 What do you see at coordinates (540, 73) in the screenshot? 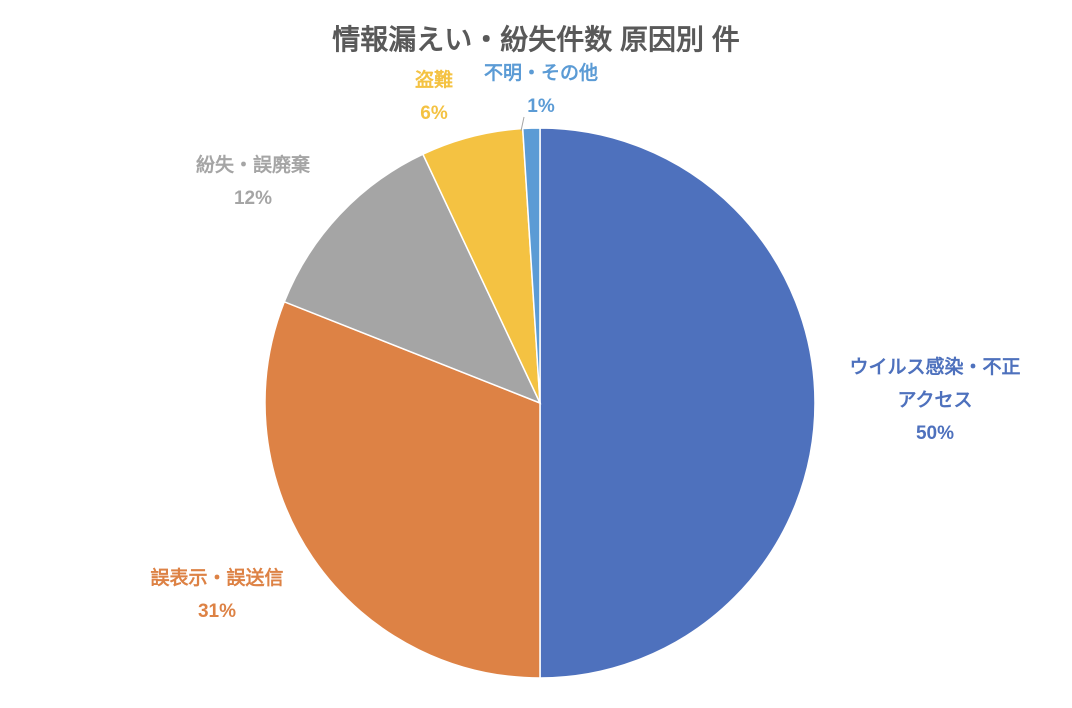
I see `category-label: 不明・その他` at bounding box center [540, 73].